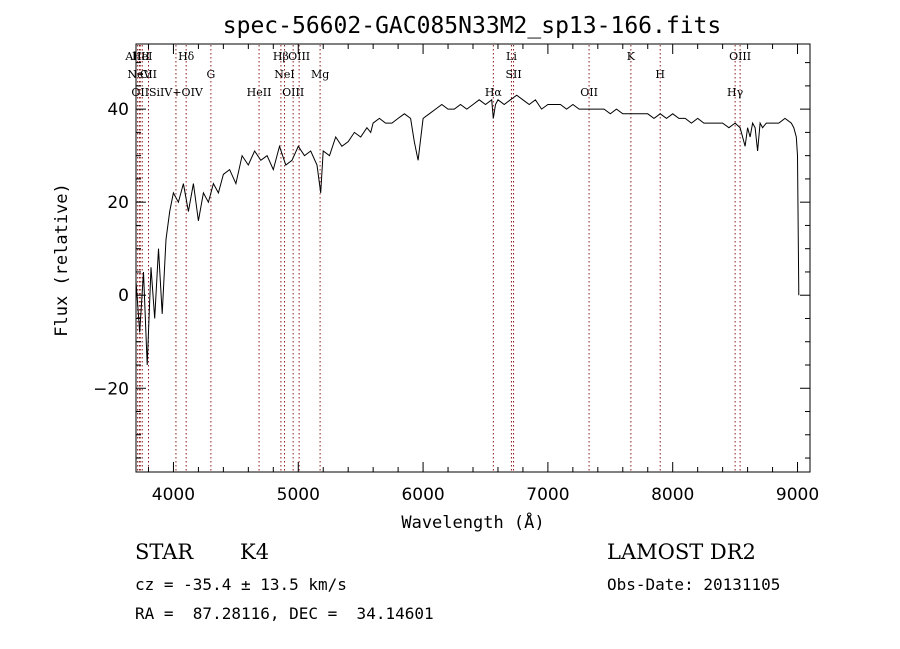  I want to click on x-tick-label: 6000, so click(422, 495).